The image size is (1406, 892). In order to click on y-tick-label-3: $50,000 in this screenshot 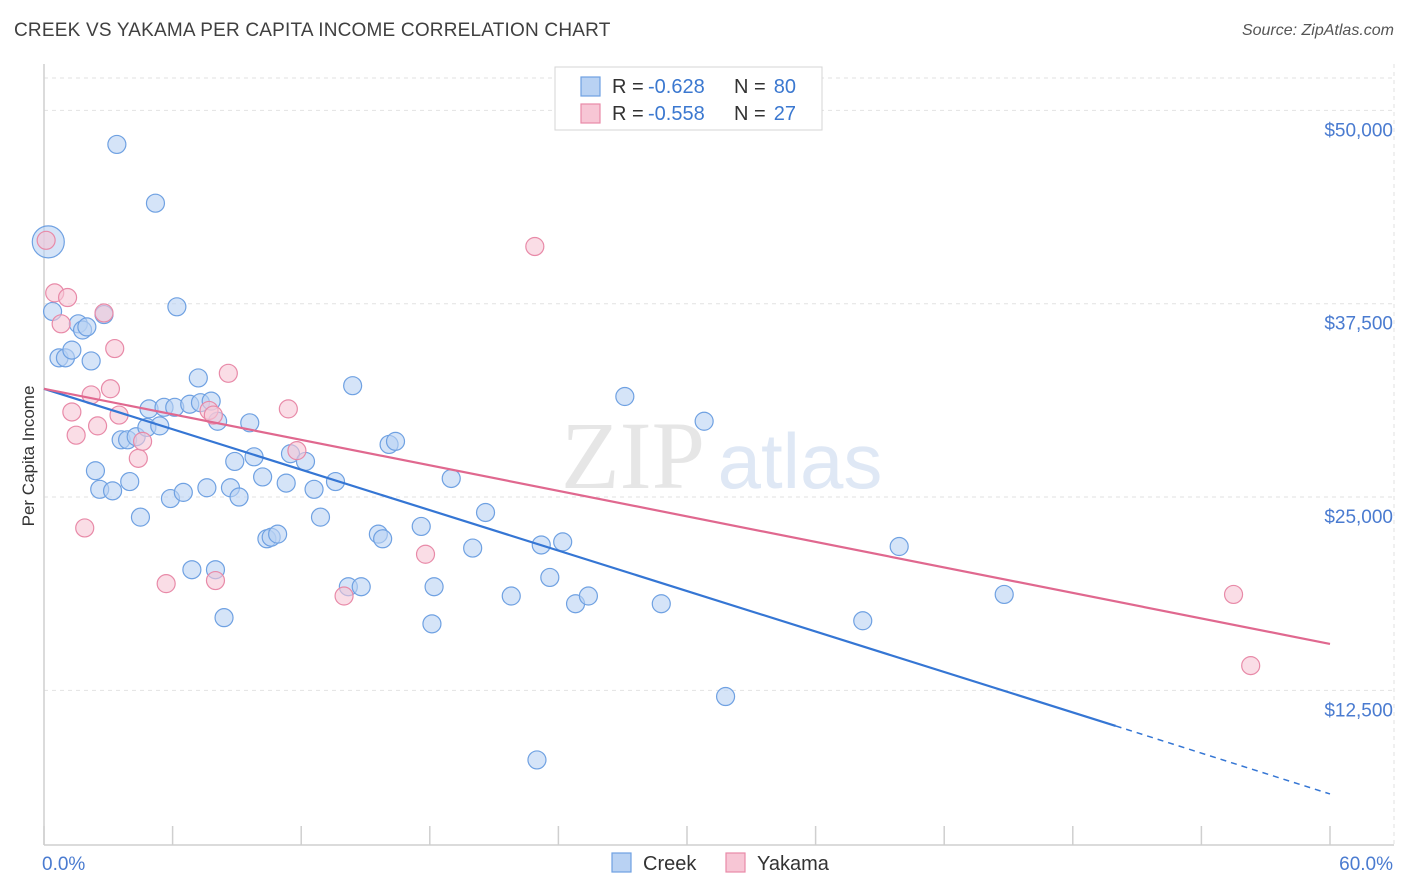, I will do `click(1358, 130)`.